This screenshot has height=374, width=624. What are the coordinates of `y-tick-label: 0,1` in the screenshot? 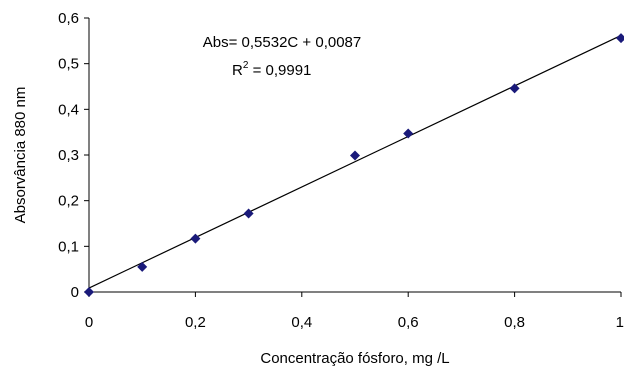 It's located at (68, 246).